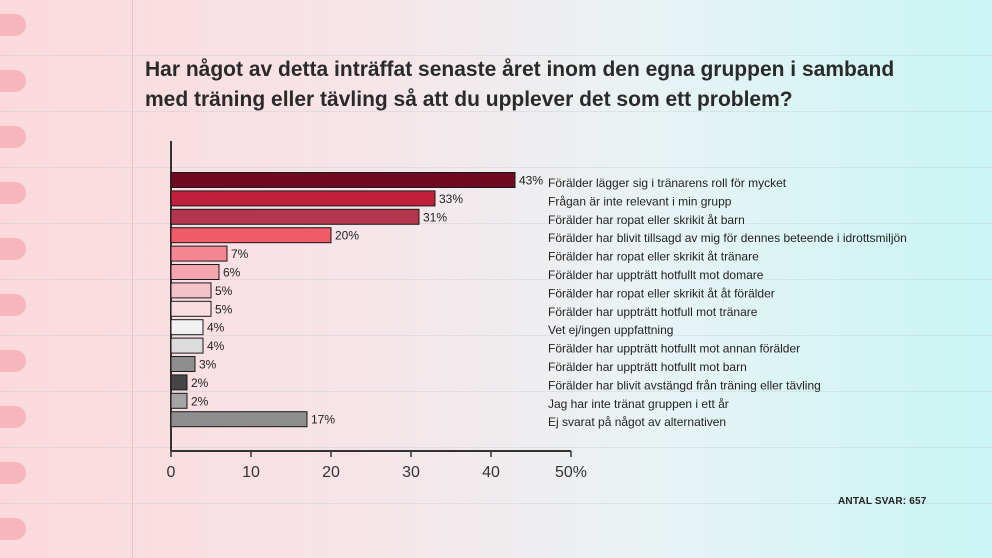 The width and height of the screenshot is (992, 558). I want to click on x-tick-label: 20, so click(331, 472).